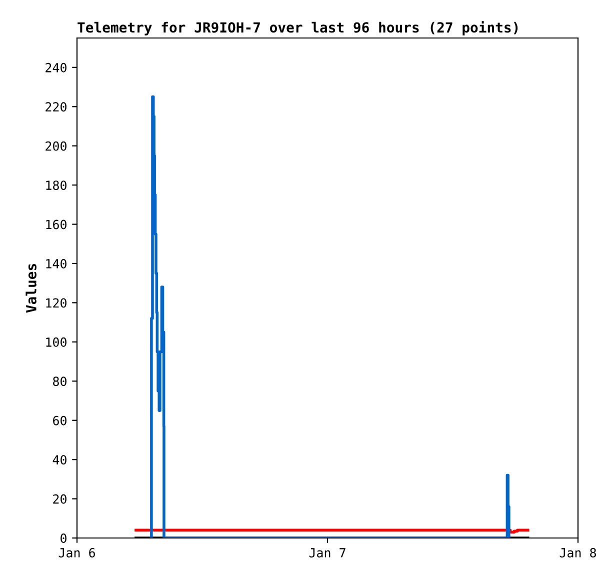 This screenshot has width=615, height=579. Describe the element at coordinates (63, 538) in the screenshot. I see `y-tick-label: 0` at that location.